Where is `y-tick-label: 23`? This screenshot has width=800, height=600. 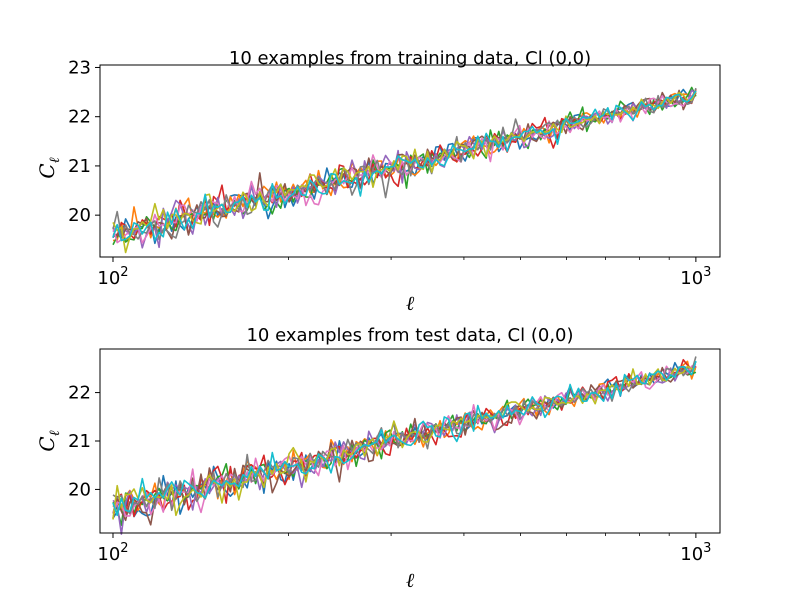 y-tick-label: 23 is located at coordinates (79, 67).